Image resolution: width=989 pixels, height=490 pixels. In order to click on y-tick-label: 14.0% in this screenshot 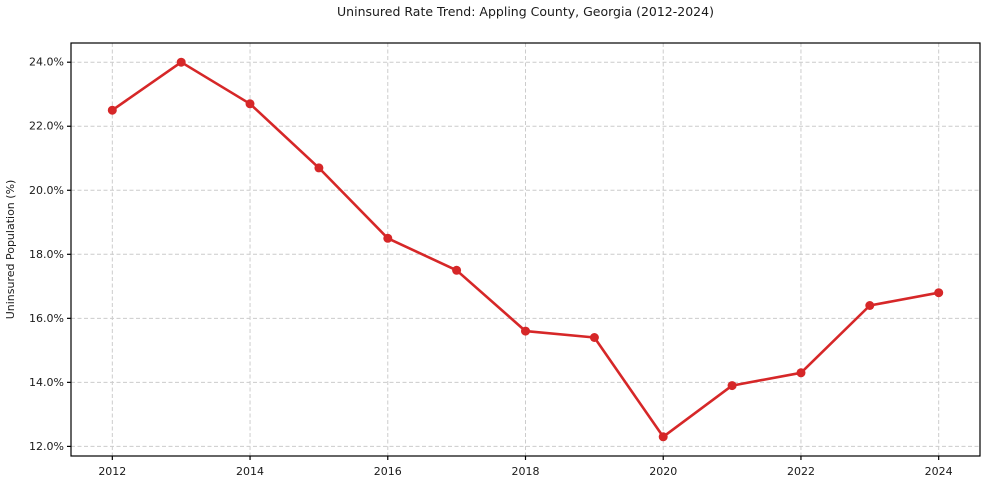, I will do `click(46, 382)`.